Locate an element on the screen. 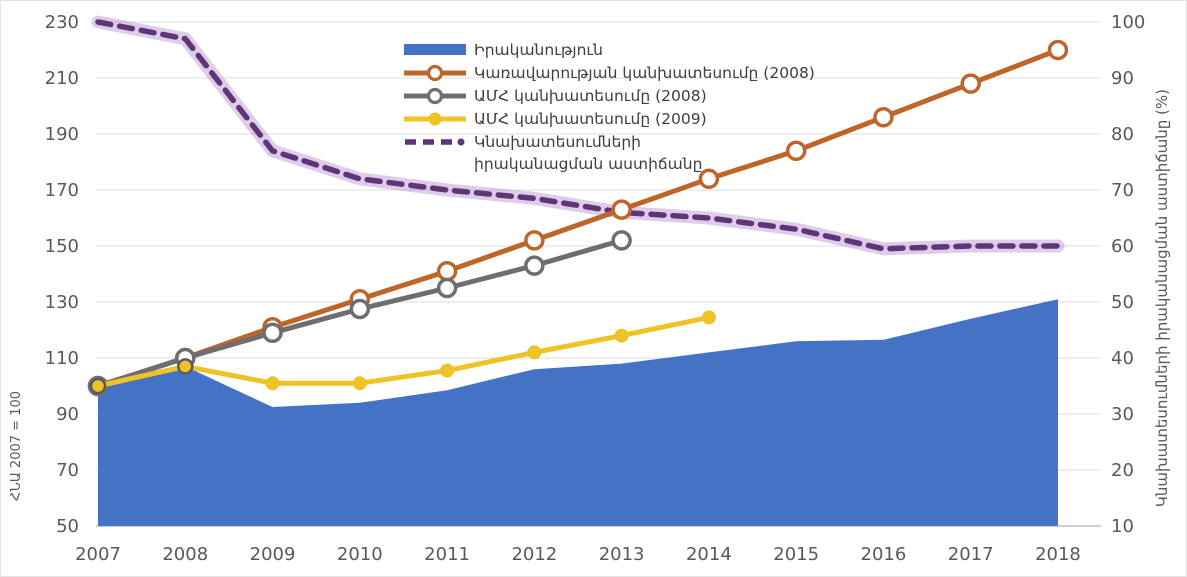  y-left-tick-150: 150 is located at coordinates (62, 246).